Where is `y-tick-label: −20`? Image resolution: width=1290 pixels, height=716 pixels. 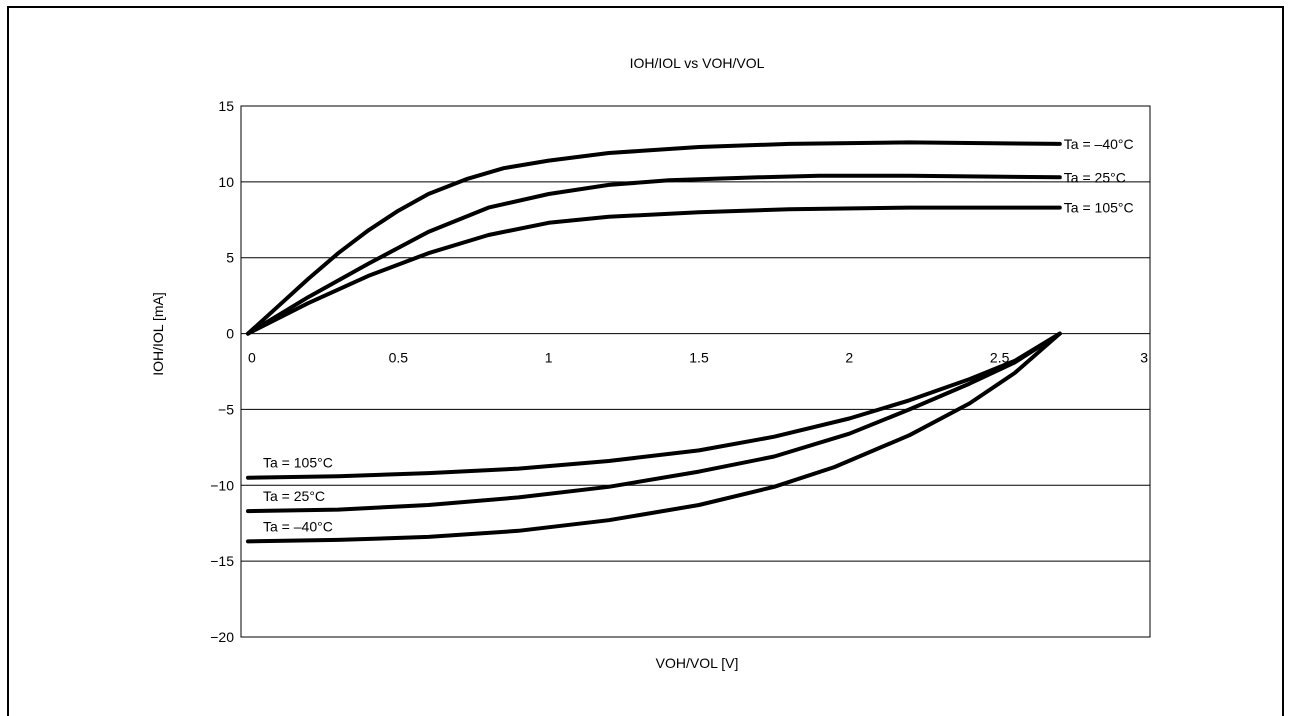
y-tick-label: −20 is located at coordinates (222, 637).